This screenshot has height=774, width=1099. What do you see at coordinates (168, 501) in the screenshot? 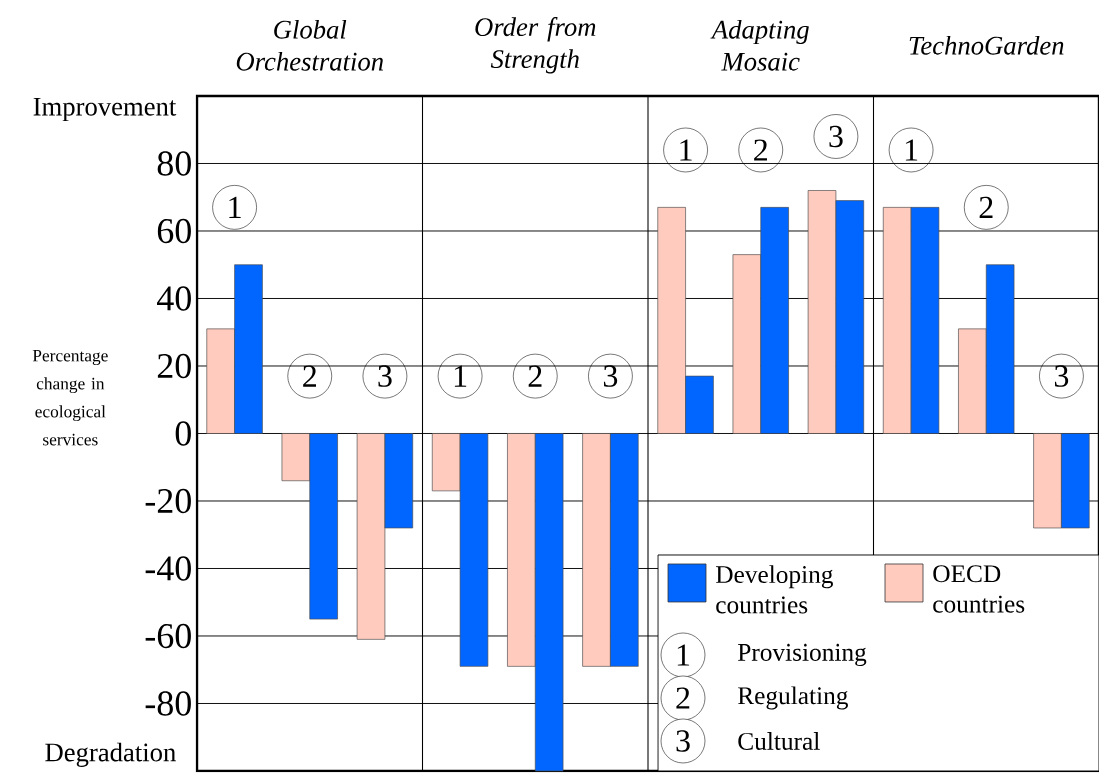
I see `y-tick-label: -20` at bounding box center [168, 501].